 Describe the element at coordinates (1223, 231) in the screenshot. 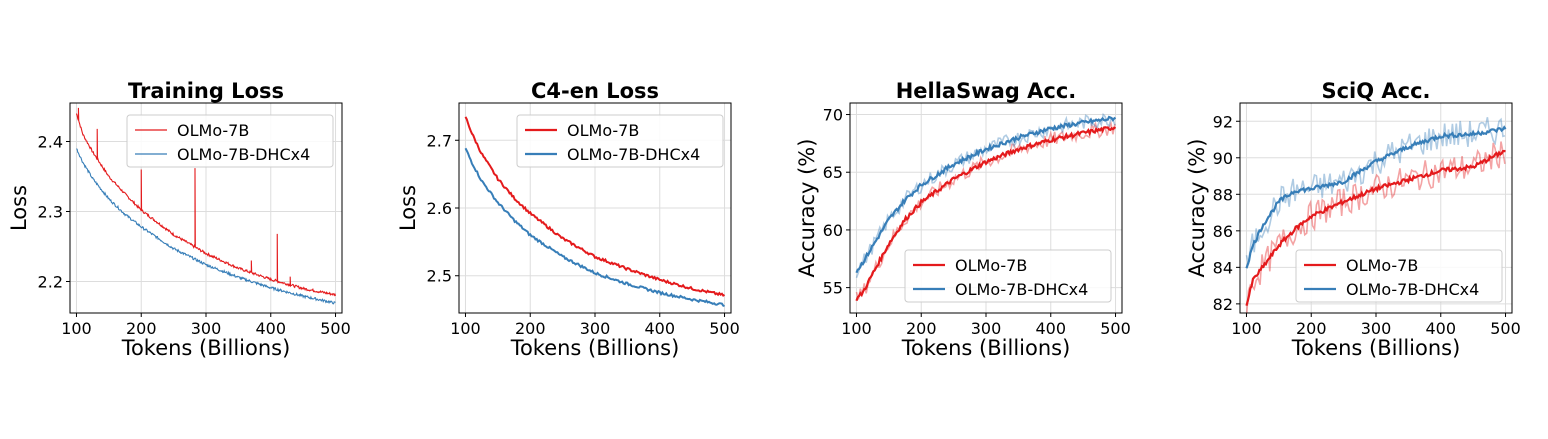

I see `y-tick-label: 86` at that location.